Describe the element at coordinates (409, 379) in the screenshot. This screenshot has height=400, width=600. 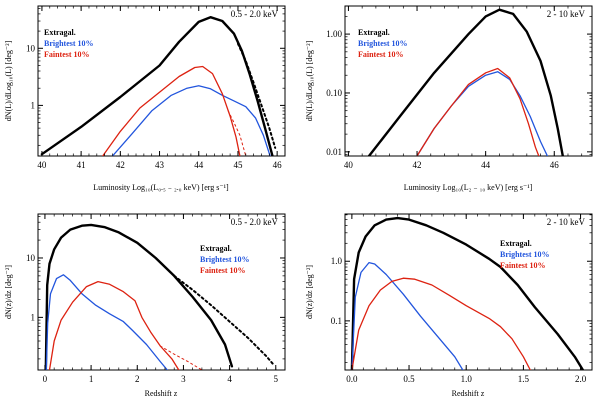
I see `x-tick-label: 0.5` at that location.